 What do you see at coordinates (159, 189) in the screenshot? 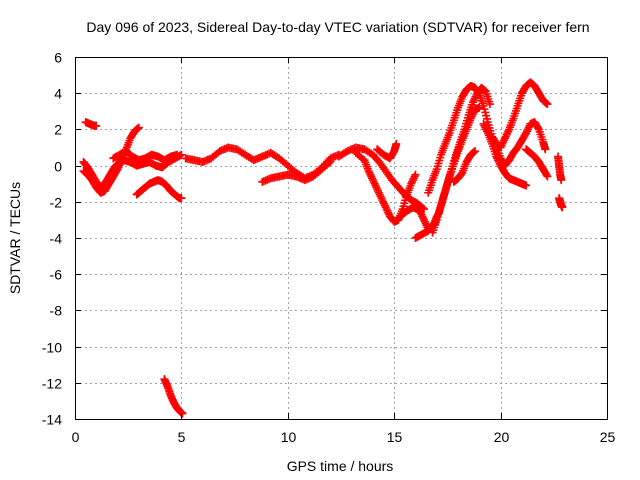
I see `series-sat-e` at bounding box center [159, 189].